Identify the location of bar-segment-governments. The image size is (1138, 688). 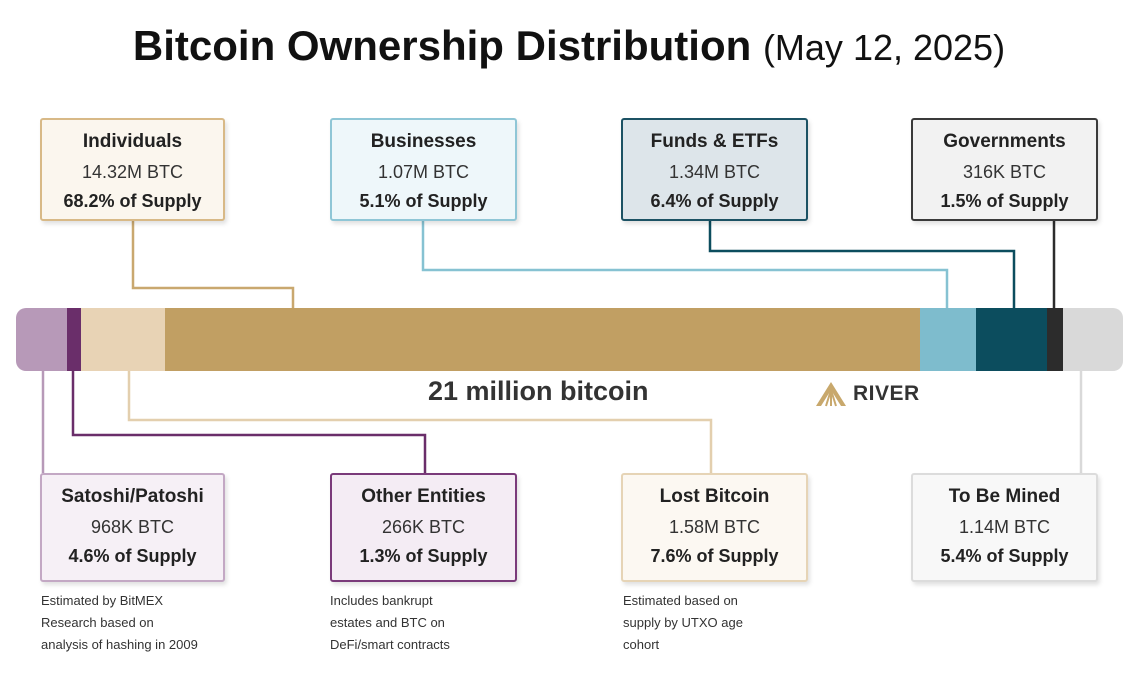
(1055, 339).